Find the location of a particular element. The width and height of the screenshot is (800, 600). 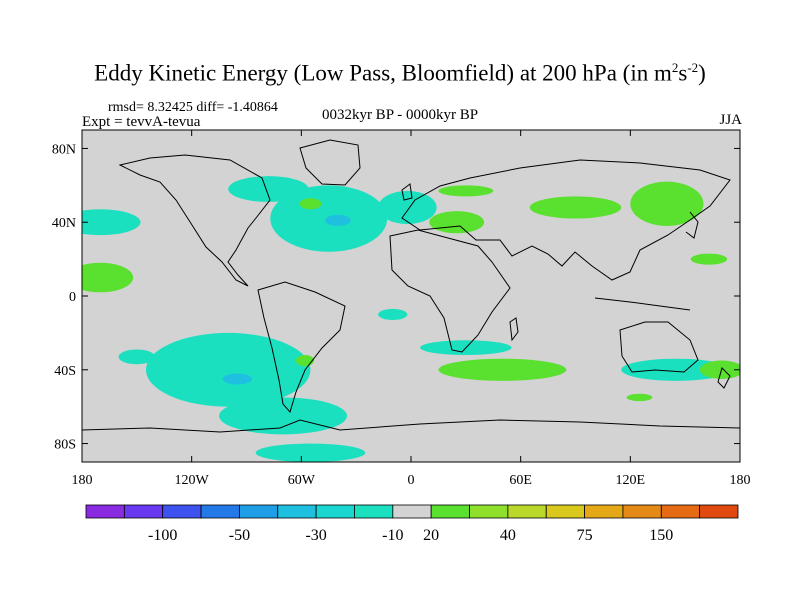

colorbar-label: -50 is located at coordinates (239, 535).